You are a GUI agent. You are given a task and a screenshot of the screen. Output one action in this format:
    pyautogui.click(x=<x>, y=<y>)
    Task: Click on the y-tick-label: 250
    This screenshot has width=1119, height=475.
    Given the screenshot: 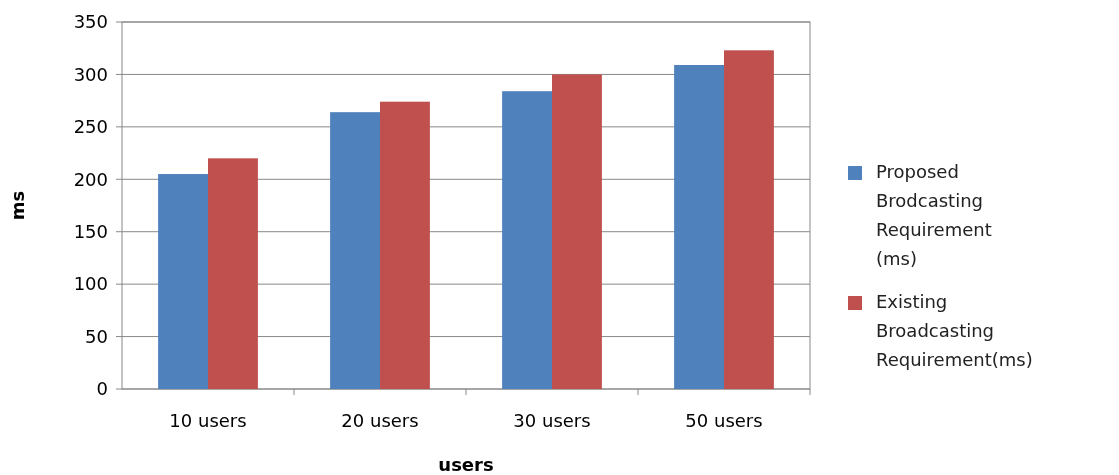 What is the action you would take?
    pyautogui.click(x=90, y=127)
    